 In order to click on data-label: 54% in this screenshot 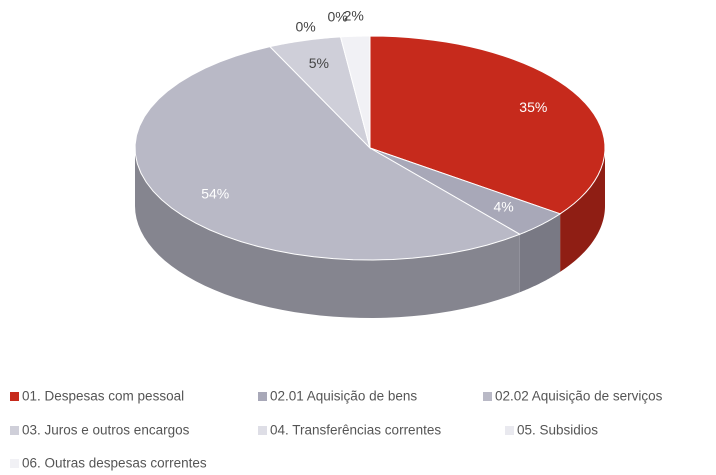, I will do `click(215, 194)`.